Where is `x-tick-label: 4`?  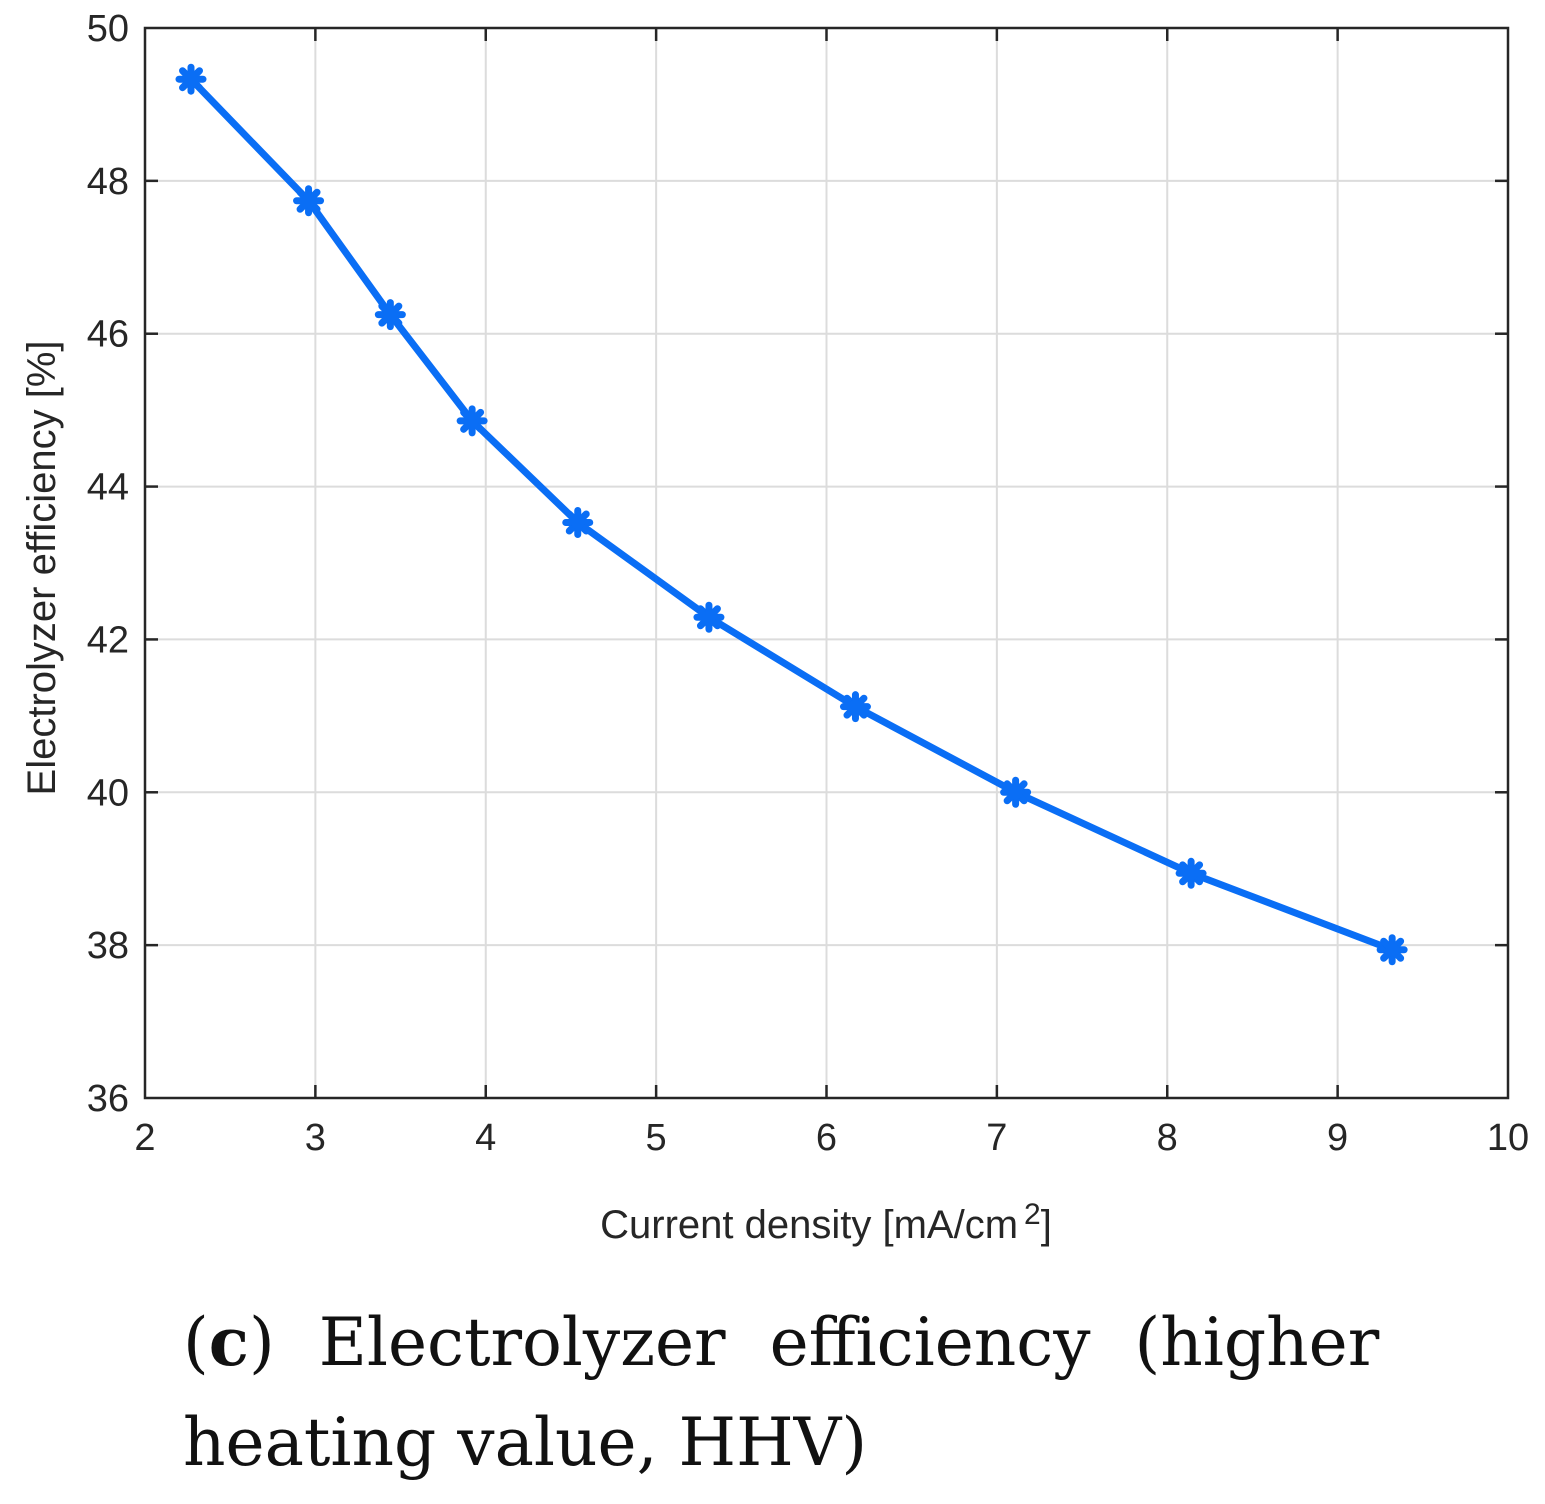
x-tick-label: 4 is located at coordinates (485, 1138).